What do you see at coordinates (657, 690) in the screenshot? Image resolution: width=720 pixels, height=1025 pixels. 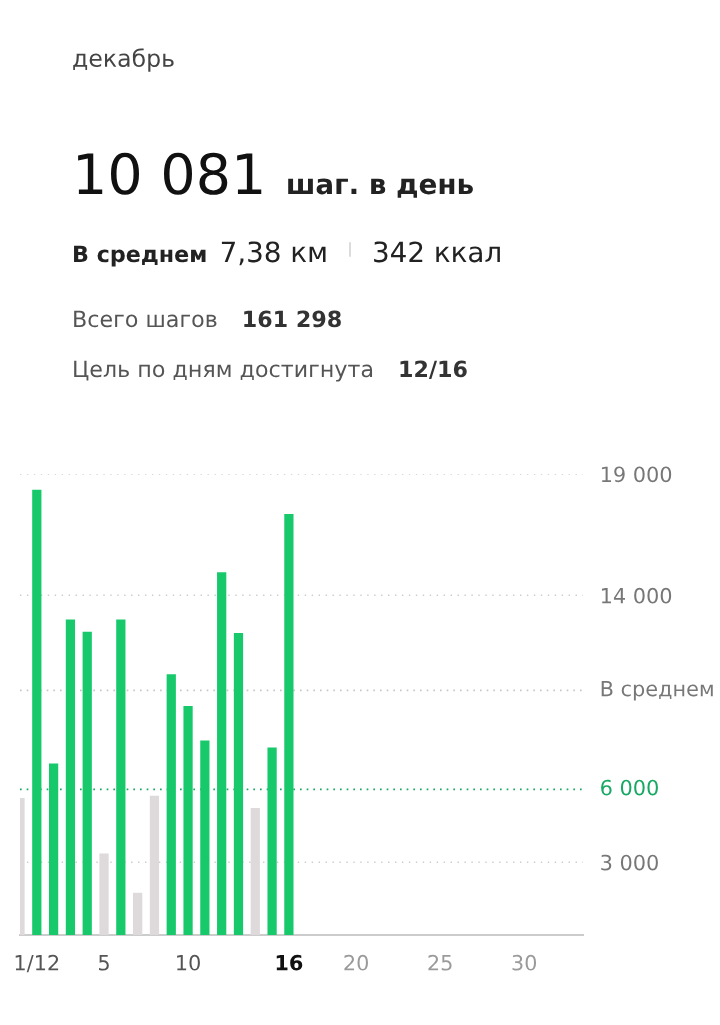 I see `ref-line-label: В среднем` at bounding box center [657, 690].